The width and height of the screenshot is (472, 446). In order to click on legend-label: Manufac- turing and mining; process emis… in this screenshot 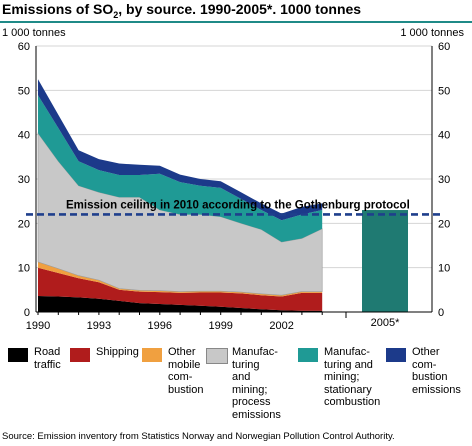, I will do `click(256, 383)`.